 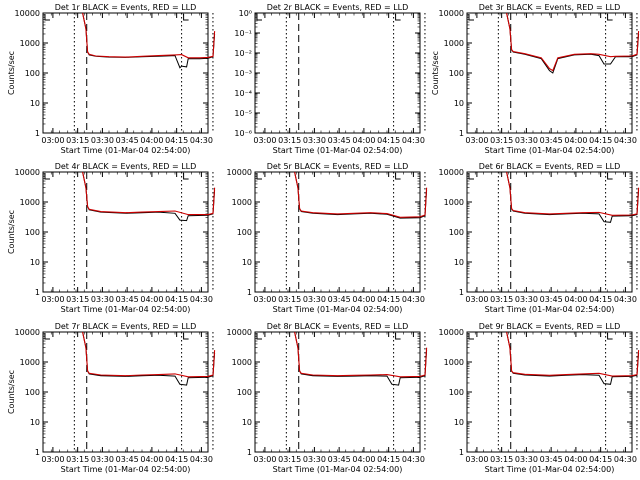 I want to click on y-axis-label: Counts/sec, so click(x=435, y=73).